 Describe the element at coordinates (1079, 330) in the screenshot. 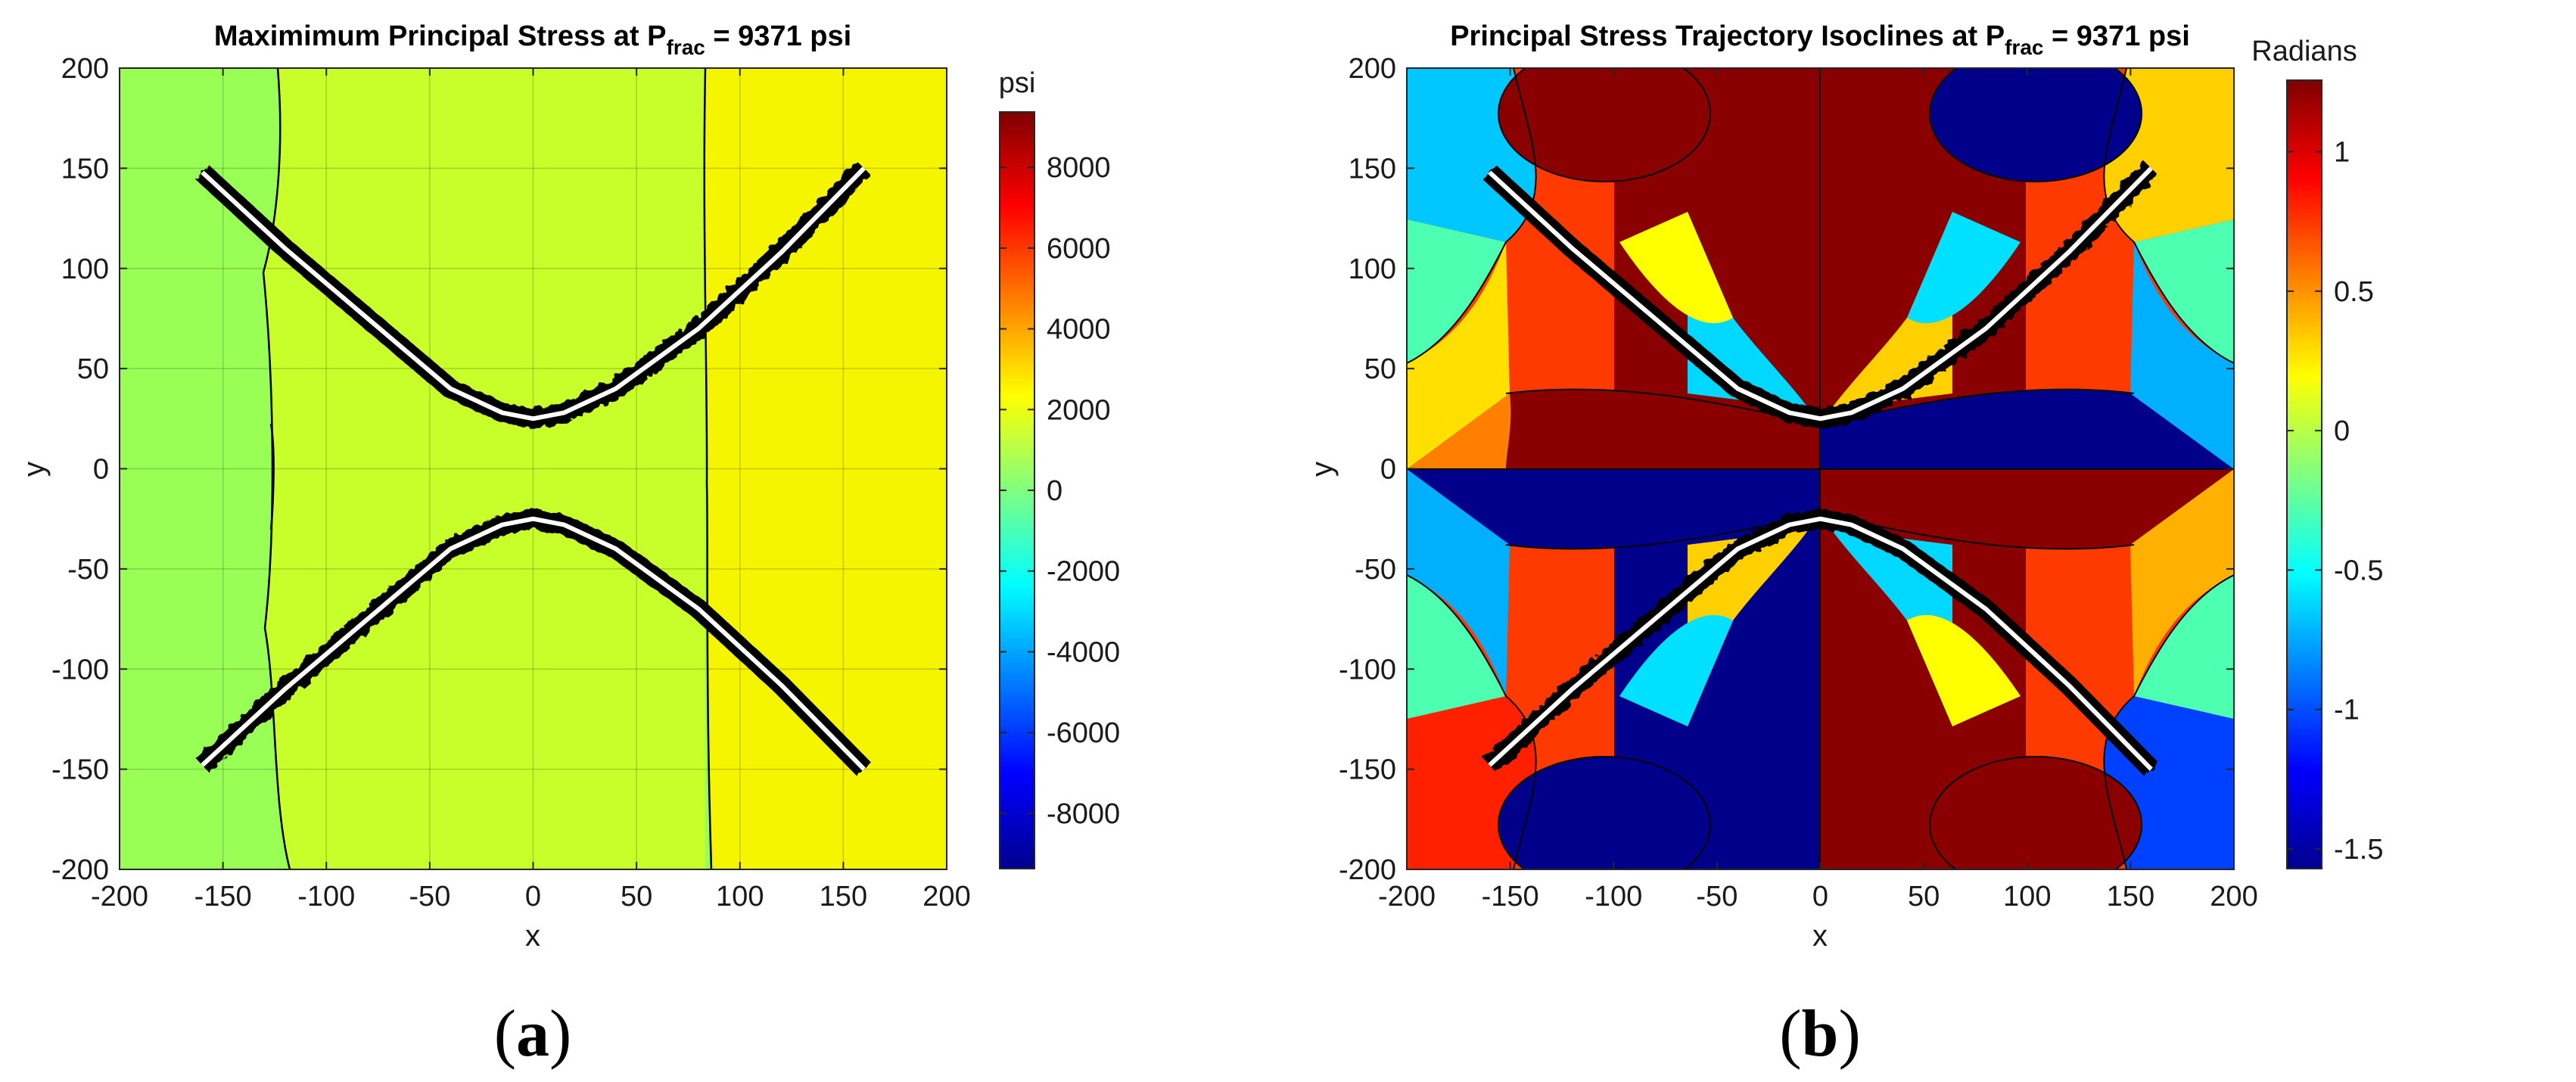

I see `colorbar-tick-label: 4000` at that location.